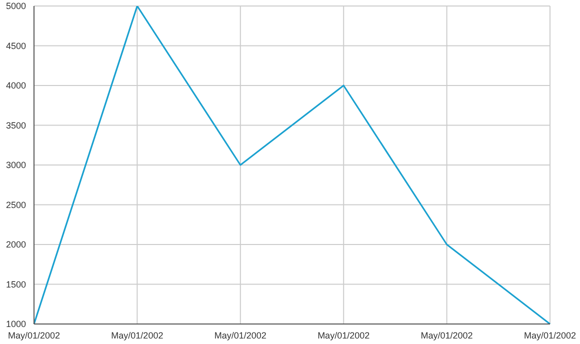  Describe the element at coordinates (16, 125) in the screenshot. I see `y-tick-label: 3500` at that location.